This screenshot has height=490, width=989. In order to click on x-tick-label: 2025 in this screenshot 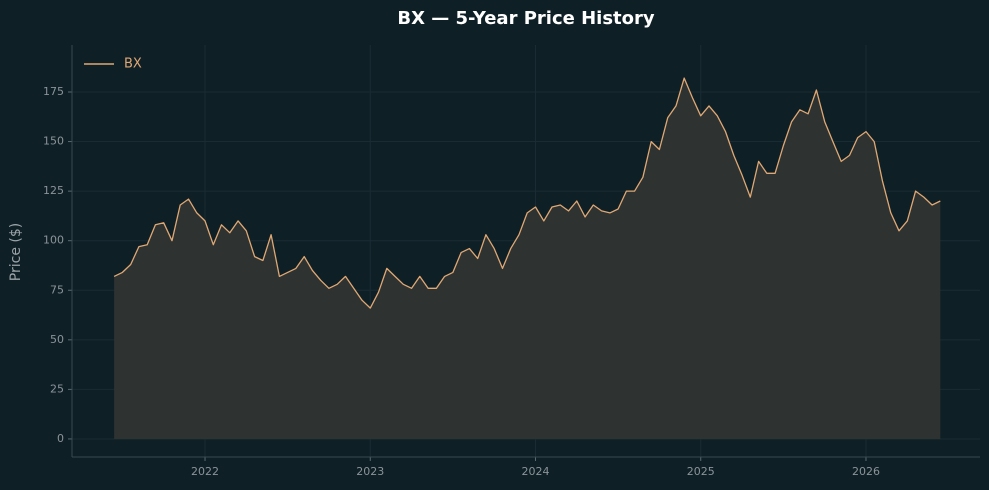, I will do `click(701, 471)`.